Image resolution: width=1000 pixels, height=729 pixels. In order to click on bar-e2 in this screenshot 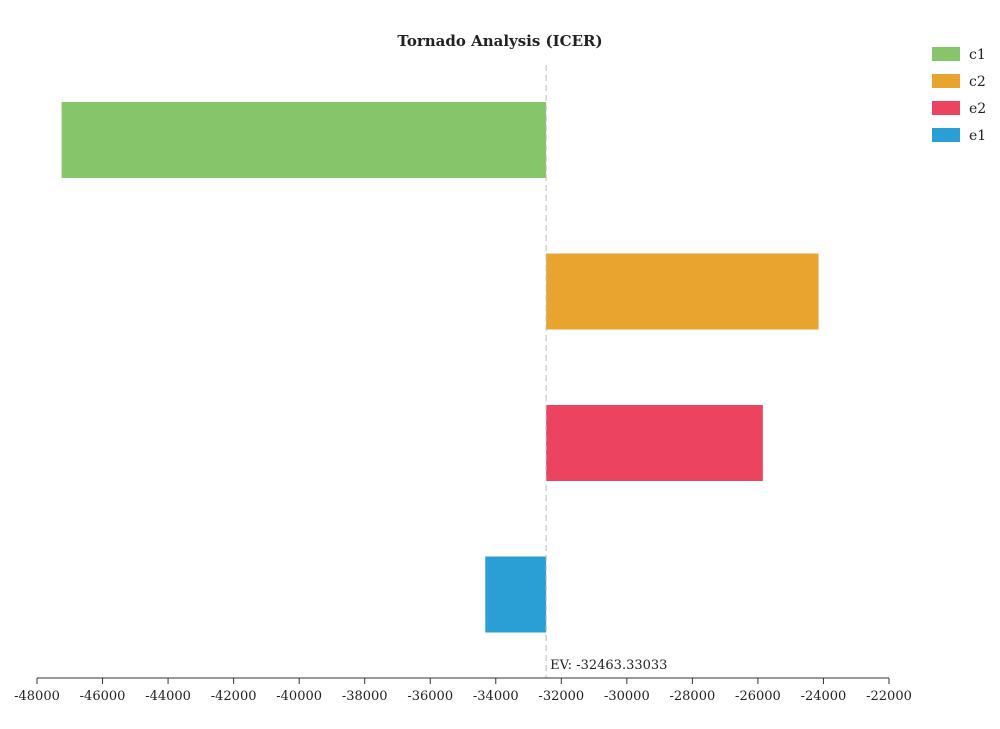, I will do `click(654, 443)`.